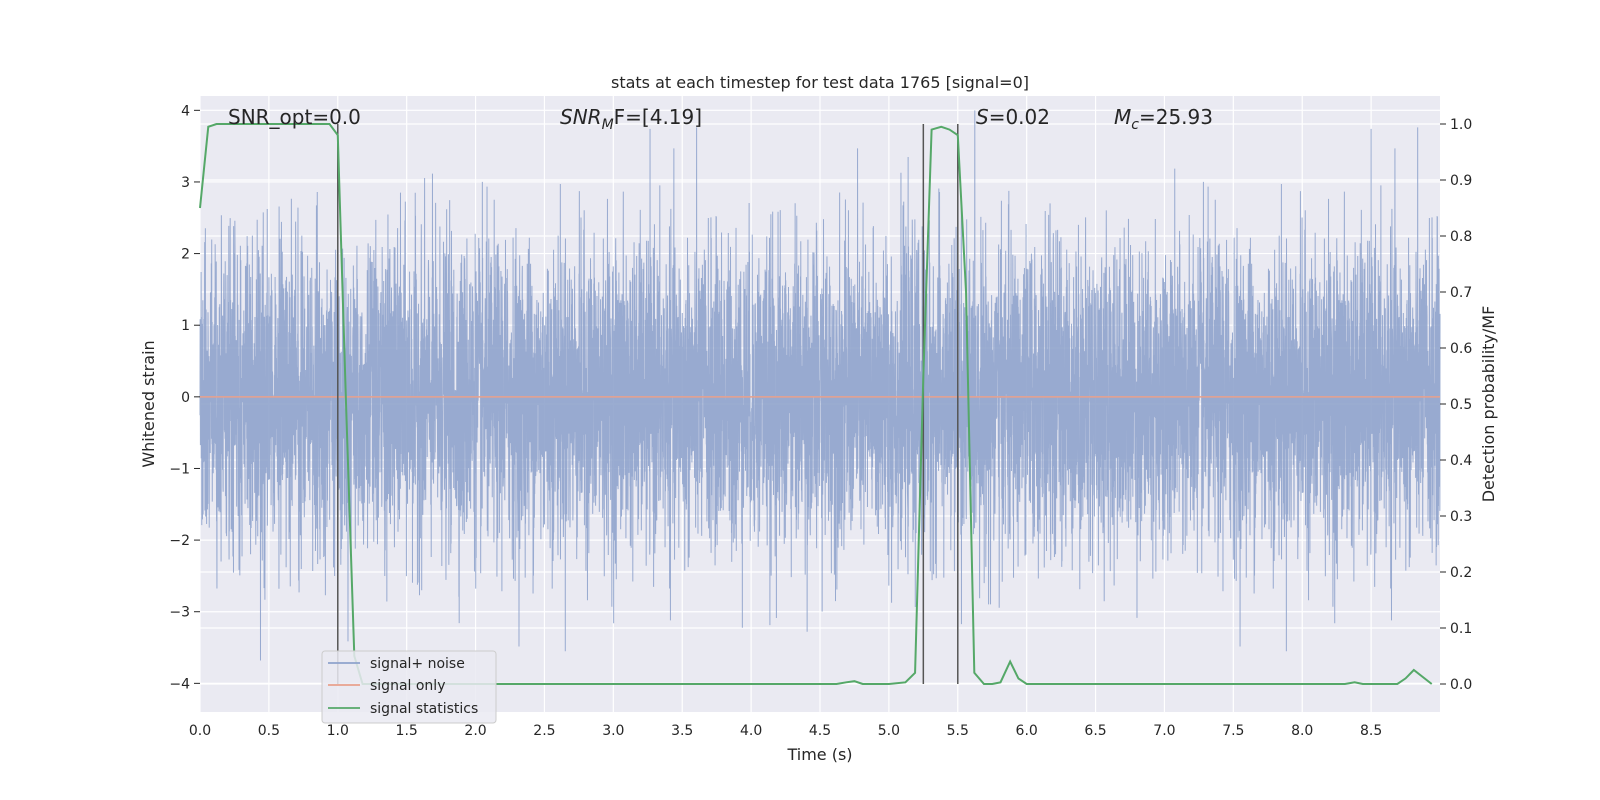  What do you see at coordinates (1461, 685) in the screenshot?
I see `y-right-tick-label-10: 0.0` at bounding box center [1461, 685].